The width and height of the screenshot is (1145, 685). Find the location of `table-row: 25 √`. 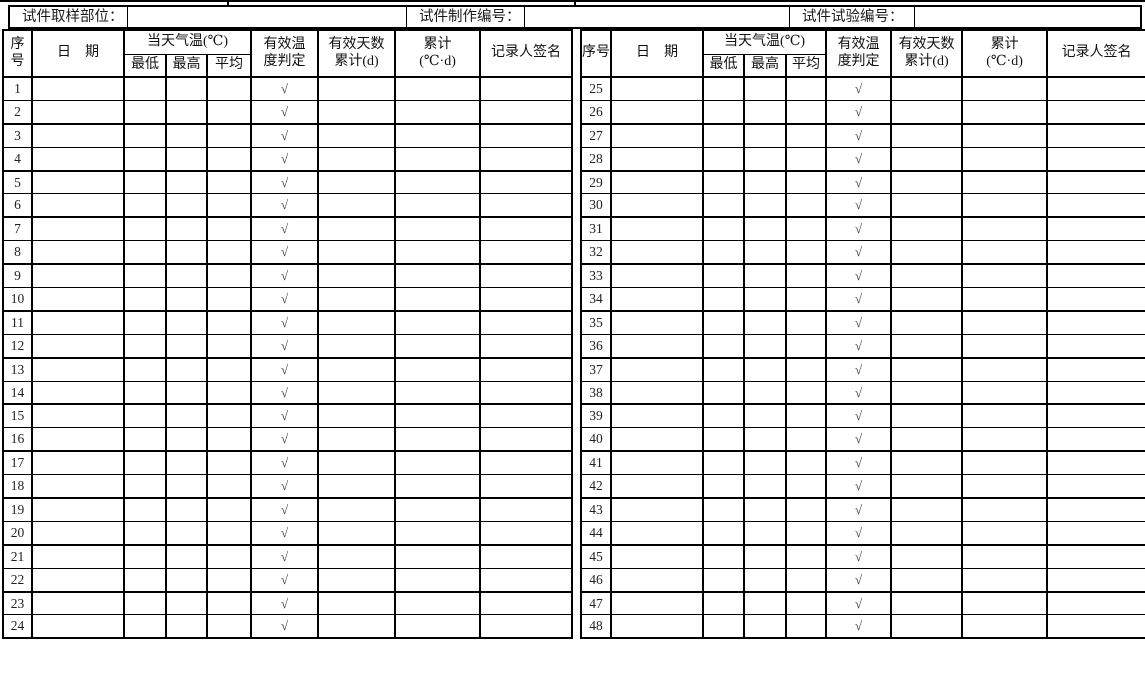

table-row: 25 √ is located at coordinates (862, 88).